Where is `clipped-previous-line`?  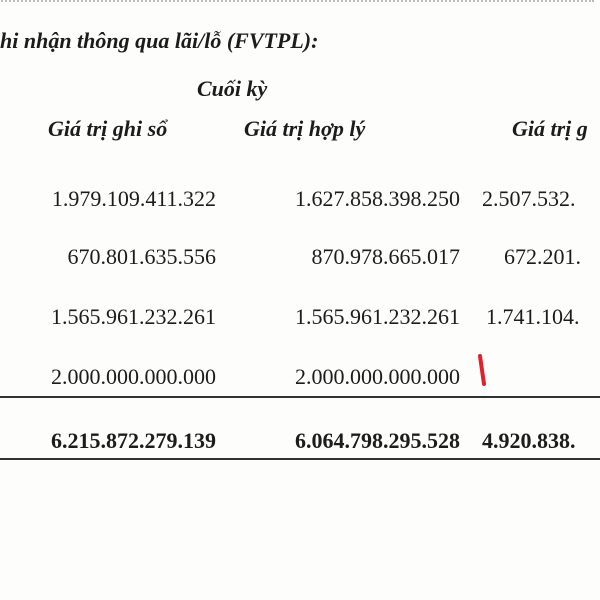
clipped-previous-line is located at coordinates (297, 1).